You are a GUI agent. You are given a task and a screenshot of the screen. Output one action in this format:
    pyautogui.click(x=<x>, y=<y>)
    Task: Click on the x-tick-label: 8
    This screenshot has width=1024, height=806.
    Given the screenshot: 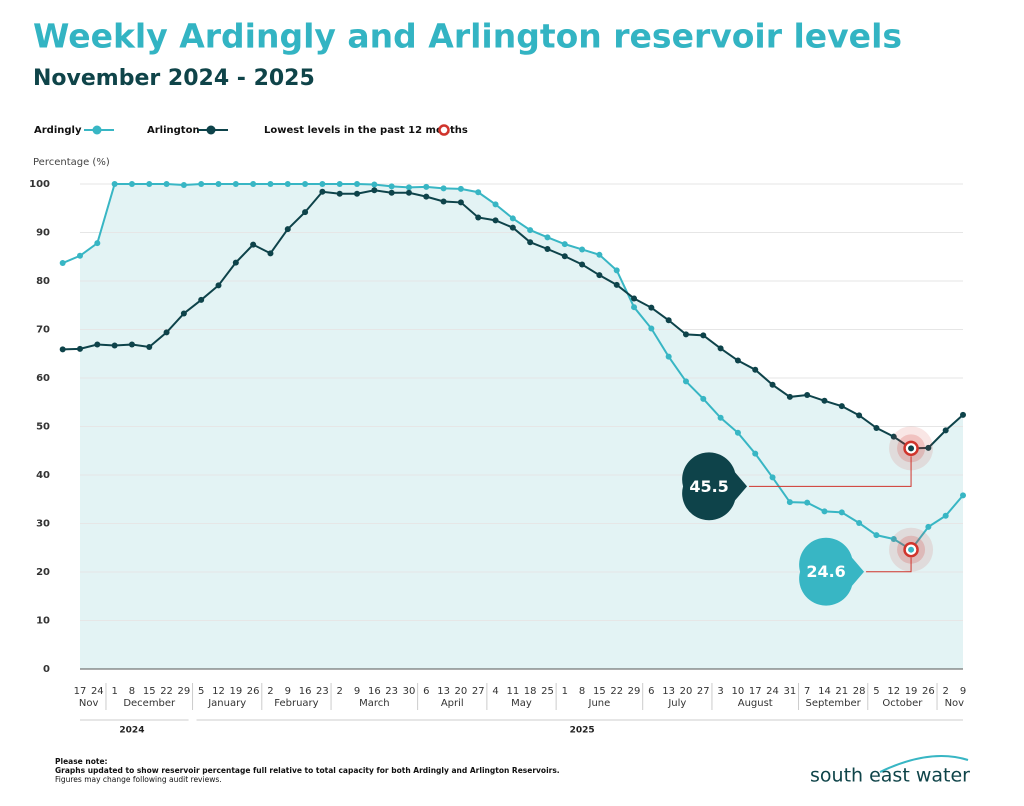 What is the action you would take?
    pyautogui.click(x=132, y=691)
    